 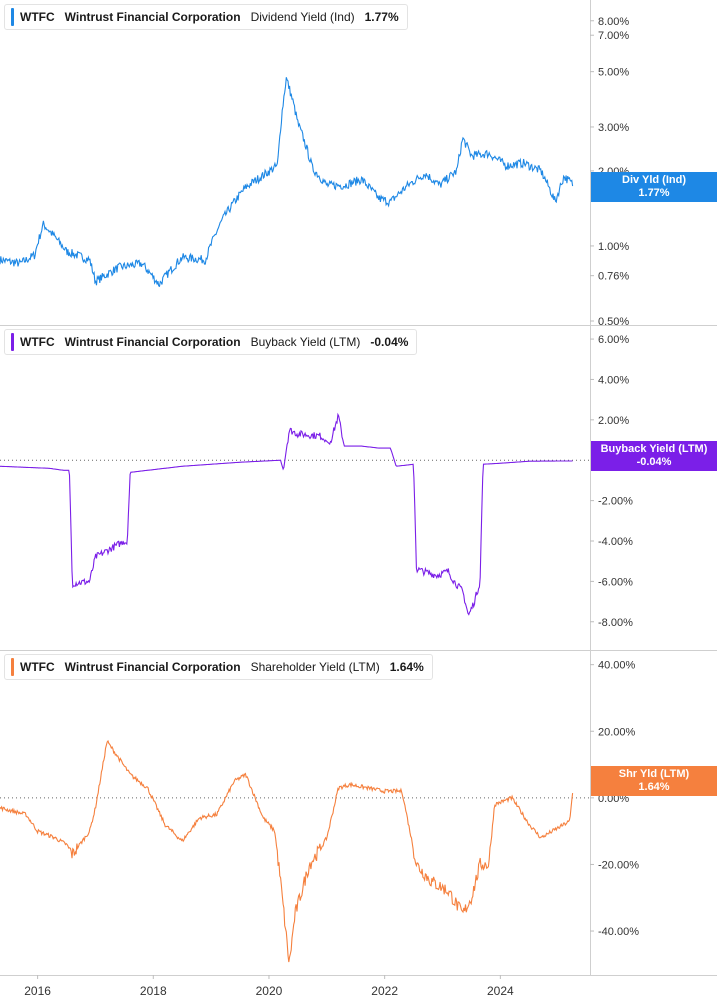 What do you see at coordinates (613, 128) in the screenshot?
I see `y-tick-label: 3.00%` at bounding box center [613, 128].